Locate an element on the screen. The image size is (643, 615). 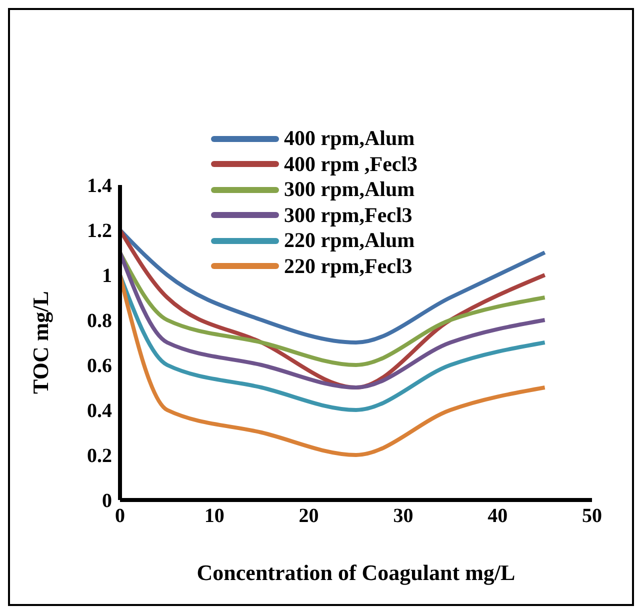
y-tick-label: 0.2 is located at coordinates (99, 456).